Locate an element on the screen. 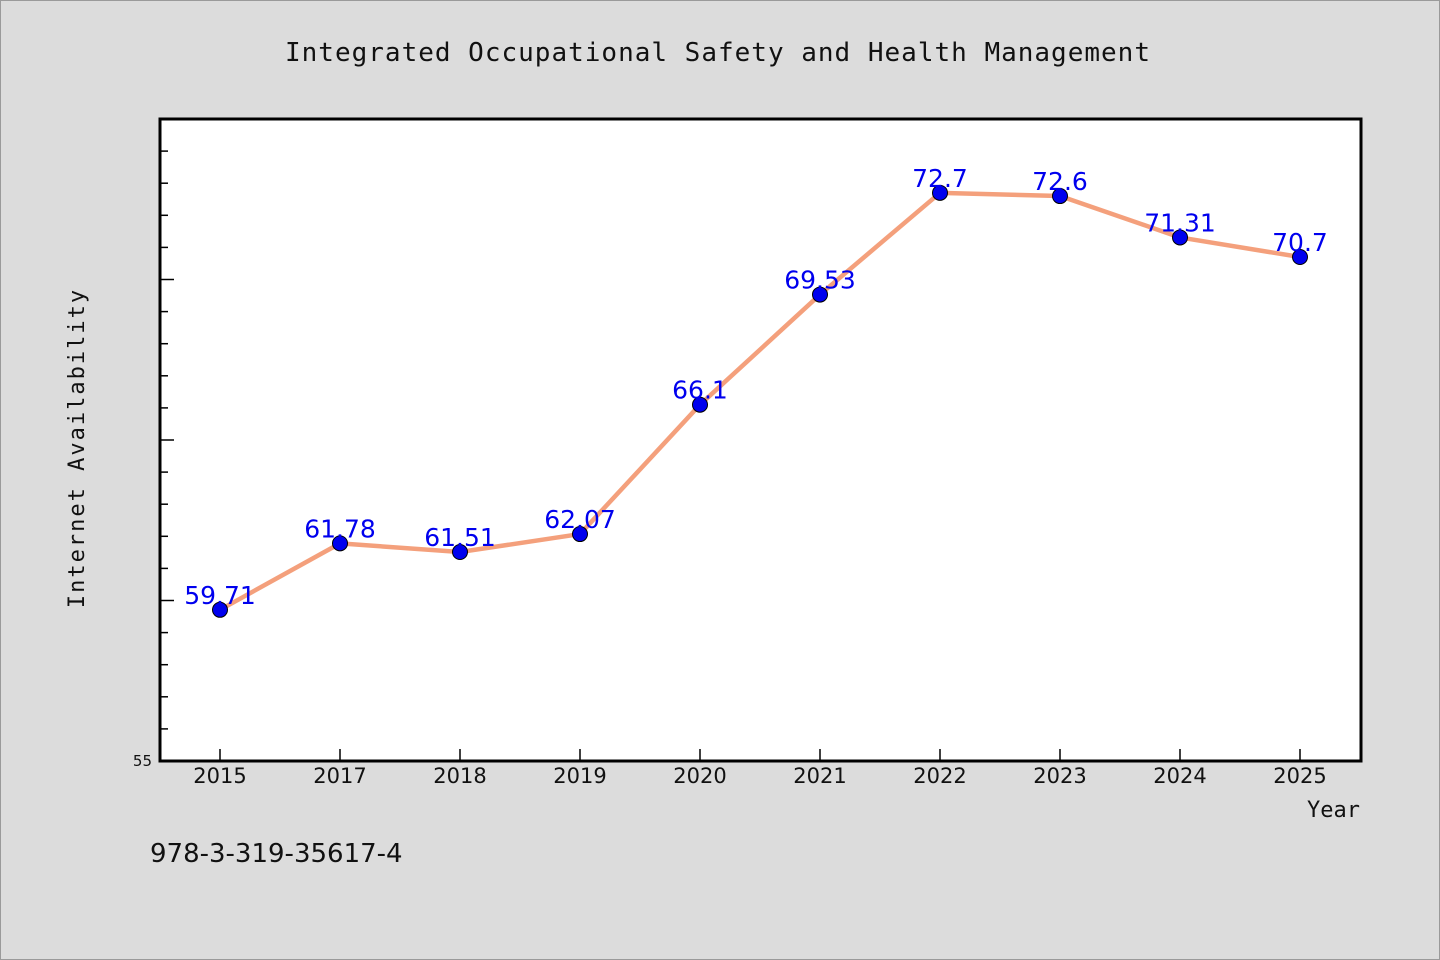 The image size is (1440, 960). x-tick-label: 2017 is located at coordinates (339, 776).